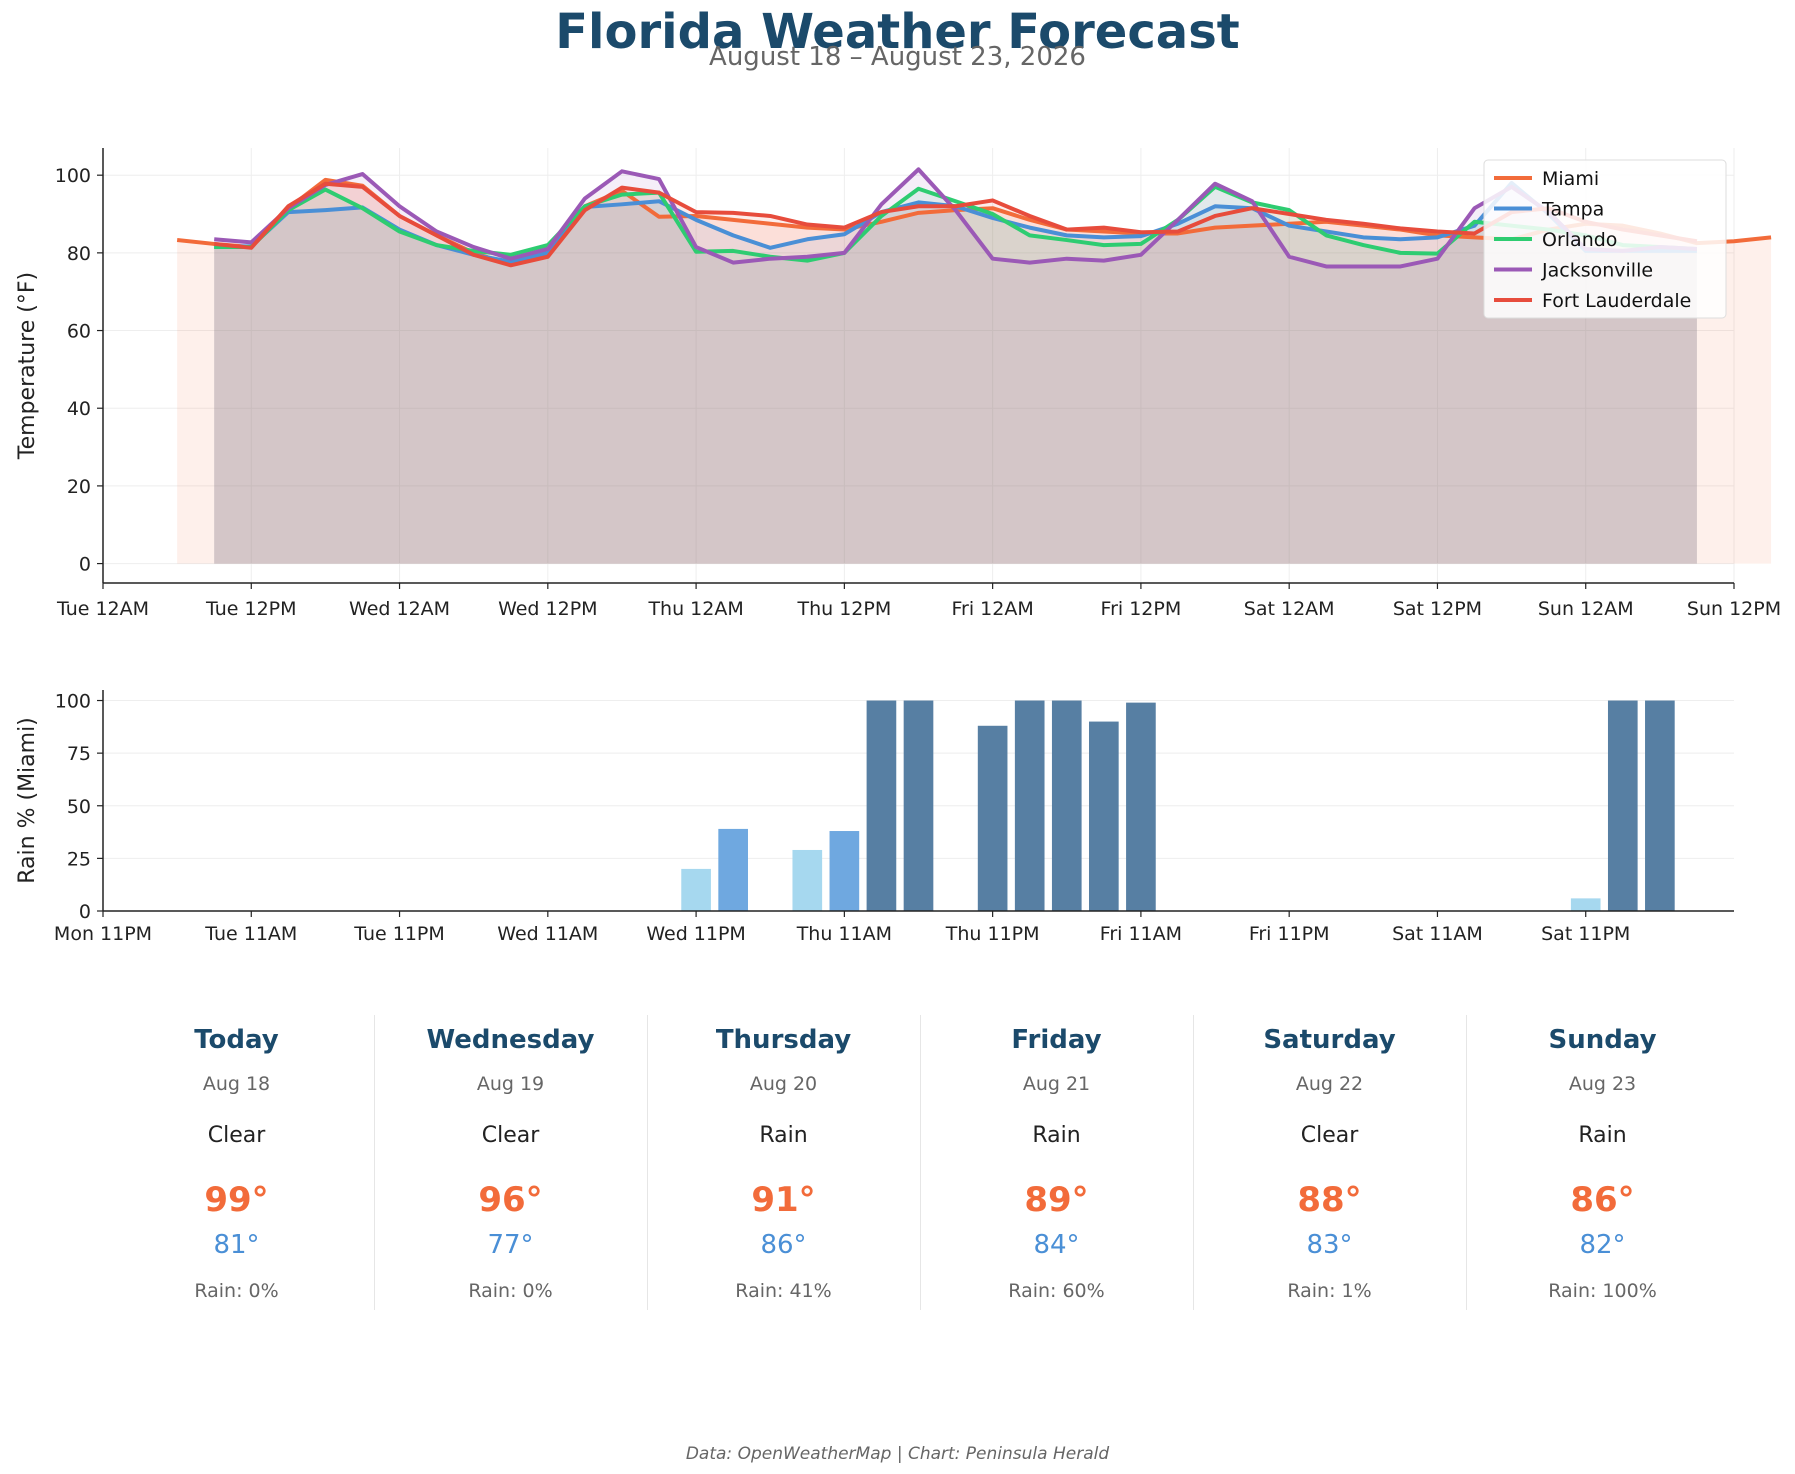 Image resolution: width=1795 pixels, height=1474 pixels. I want to click on forecast-low: 83°, so click(1329, 1245).